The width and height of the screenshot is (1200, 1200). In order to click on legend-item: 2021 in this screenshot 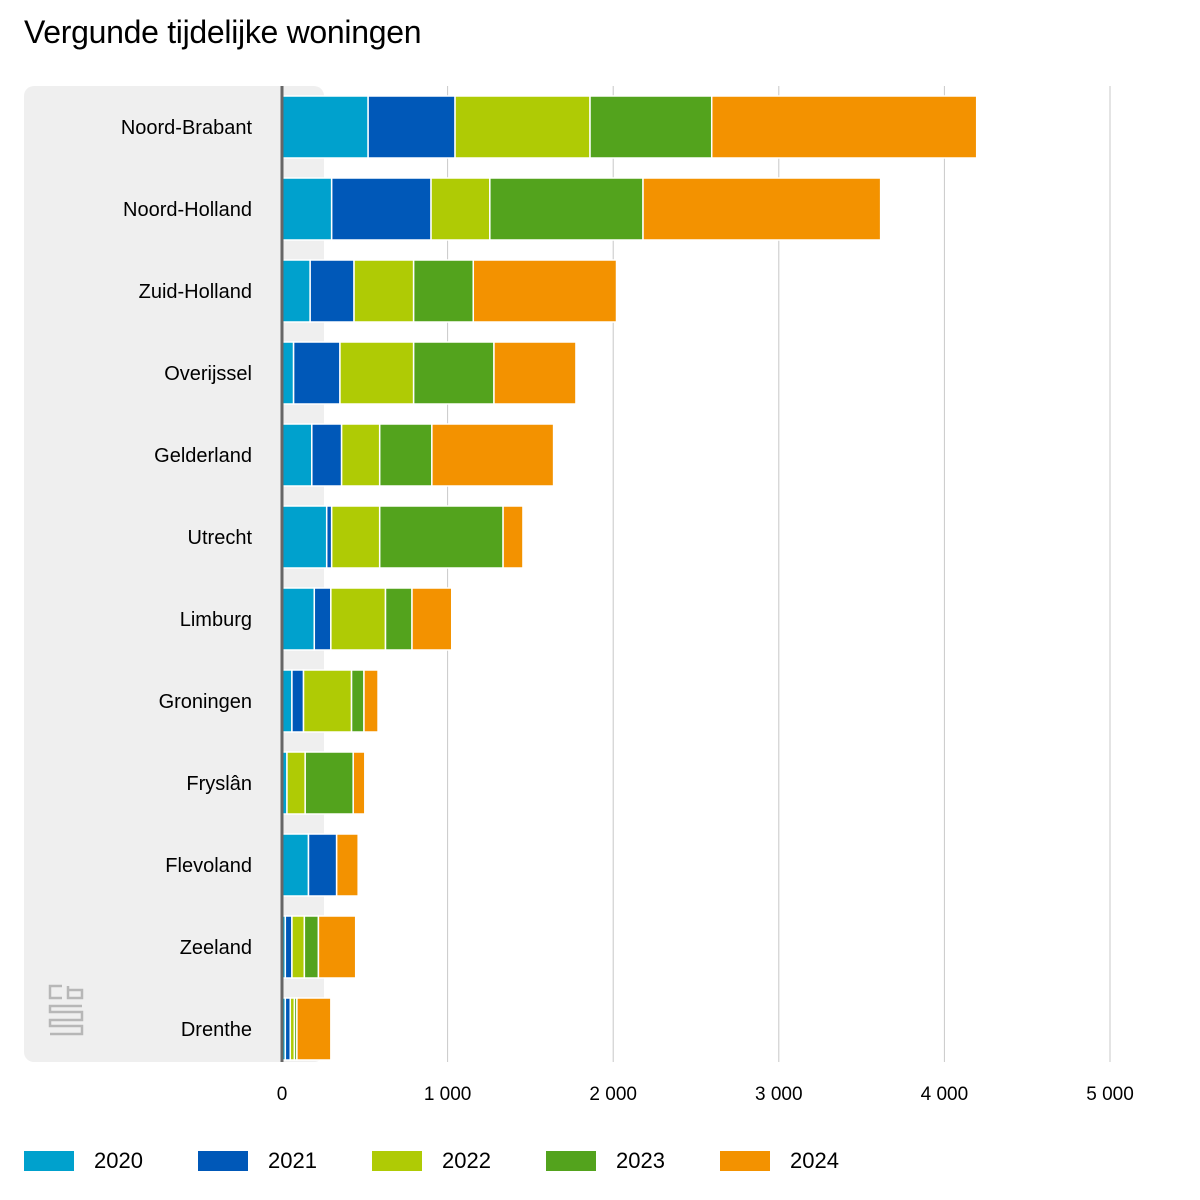, I will do `click(285, 1161)`.